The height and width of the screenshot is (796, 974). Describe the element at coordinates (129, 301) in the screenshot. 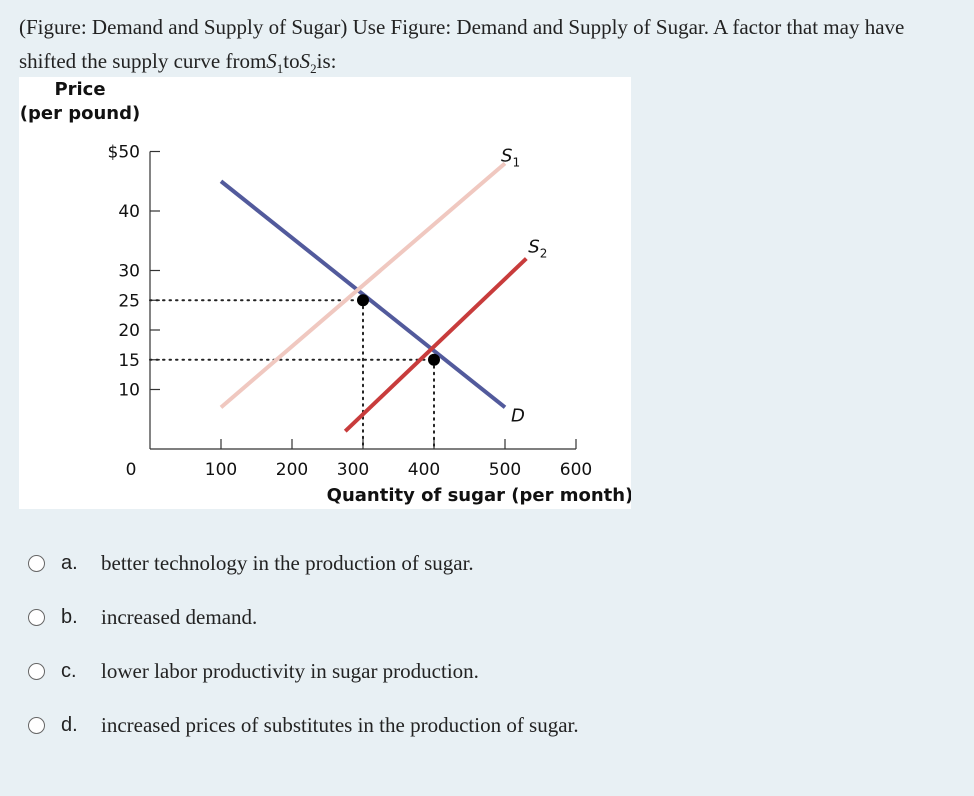

I see `y-tick-label-25: 25` at that location.